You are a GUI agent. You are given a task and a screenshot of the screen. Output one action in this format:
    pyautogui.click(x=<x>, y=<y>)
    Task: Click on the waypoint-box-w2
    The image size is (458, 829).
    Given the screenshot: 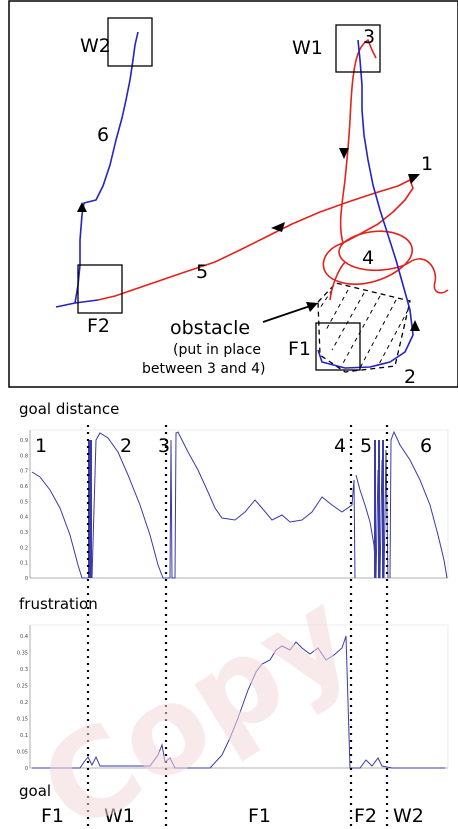 What is the action you would take?
    pyautogui.click(x=130, y=42)
    